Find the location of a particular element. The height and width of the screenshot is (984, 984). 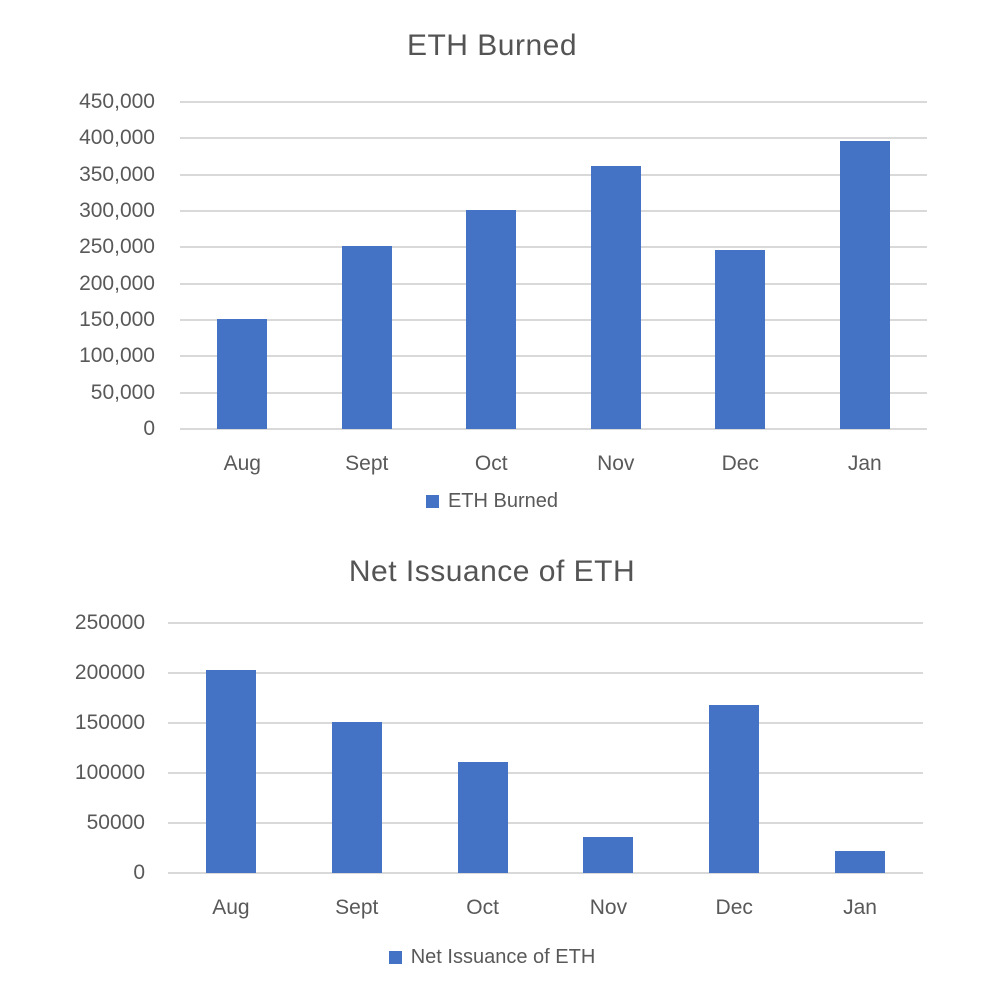

y-axis-tick-label: 200,000 is located at coordinates (117, 283).